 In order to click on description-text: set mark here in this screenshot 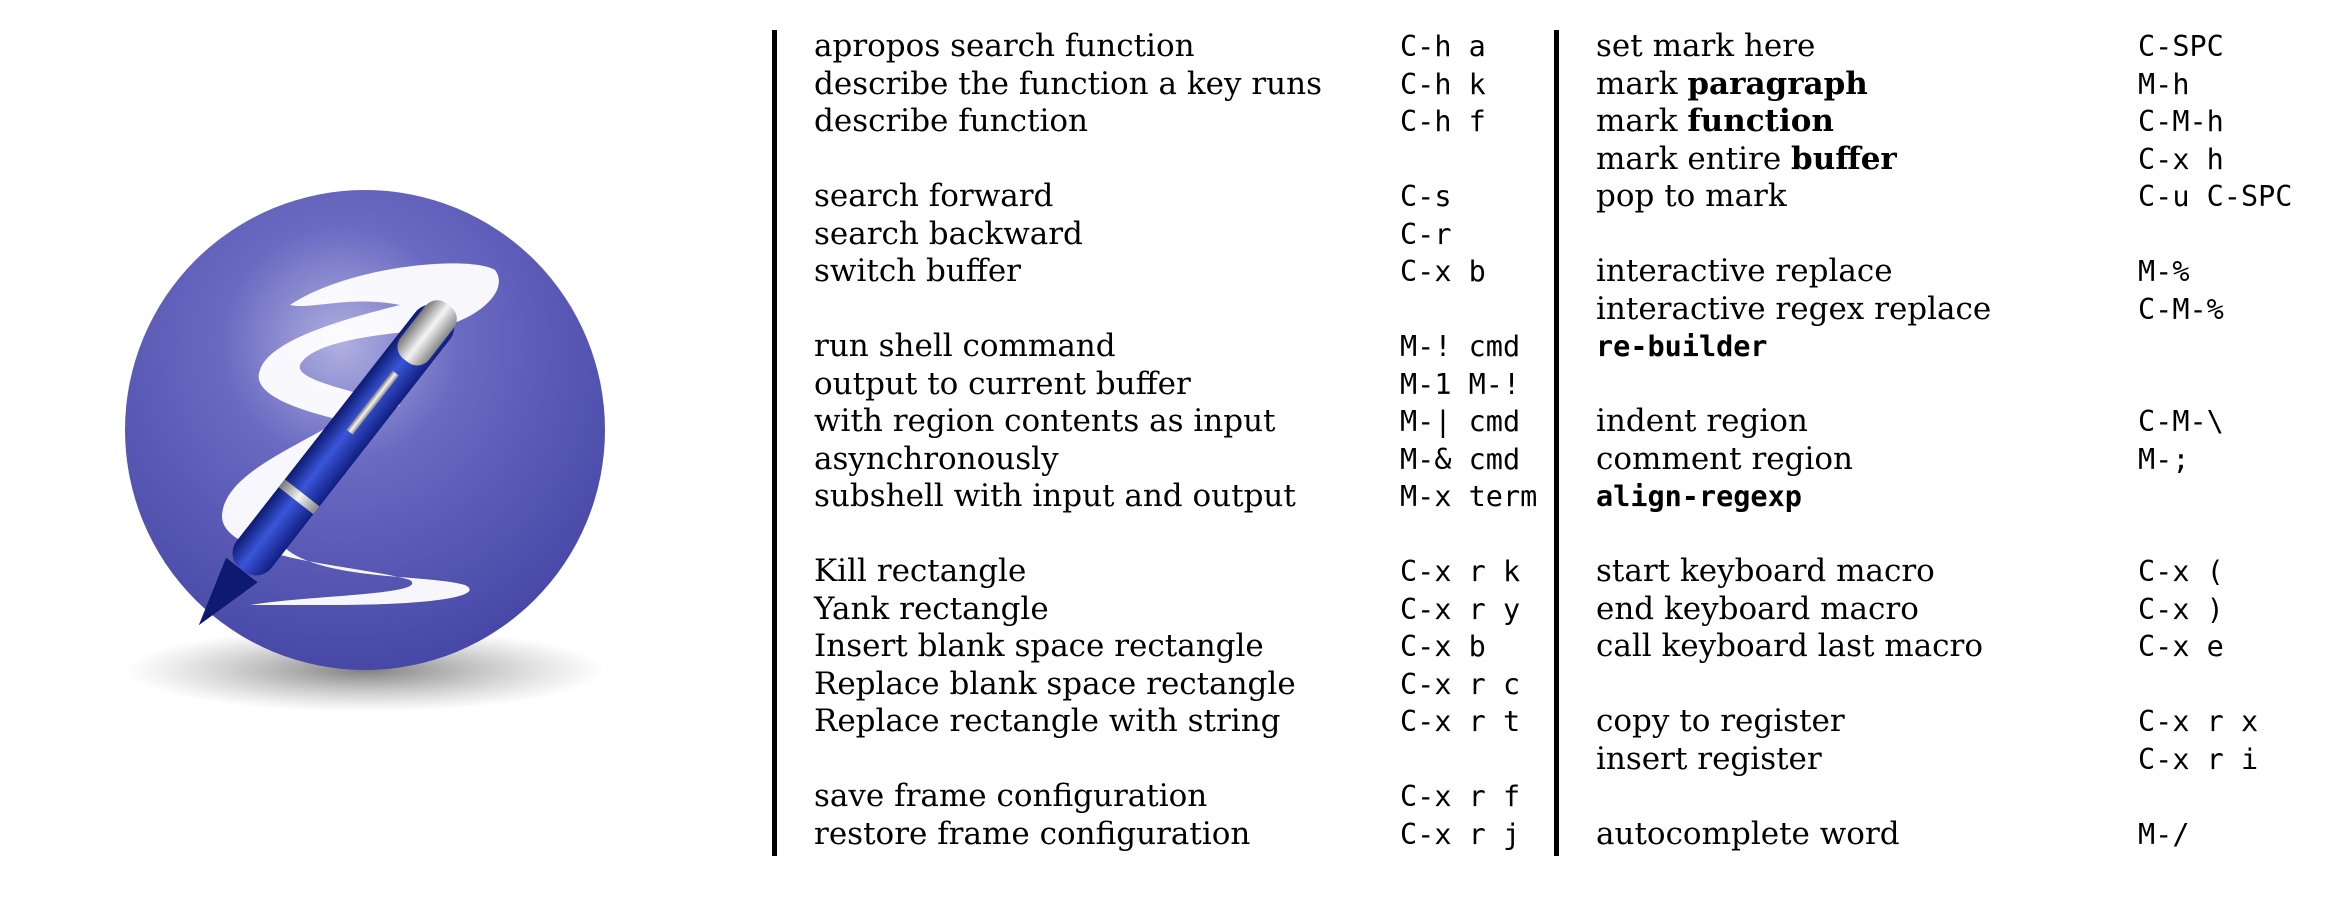, I will do `click(1706, 46)`.